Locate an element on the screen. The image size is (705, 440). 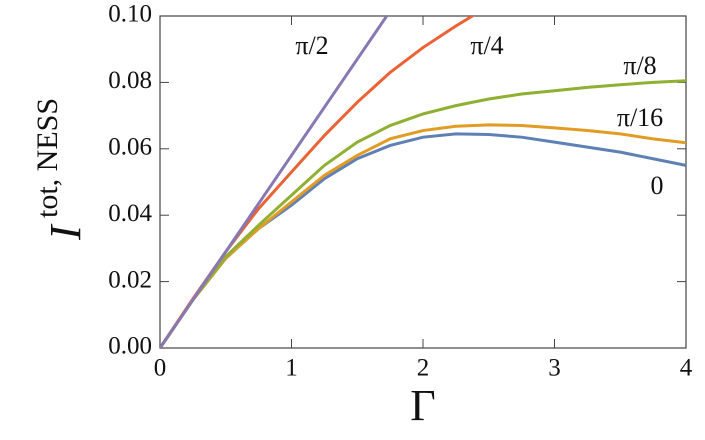
series-label: π/8 is located at coordinates (639, 65).